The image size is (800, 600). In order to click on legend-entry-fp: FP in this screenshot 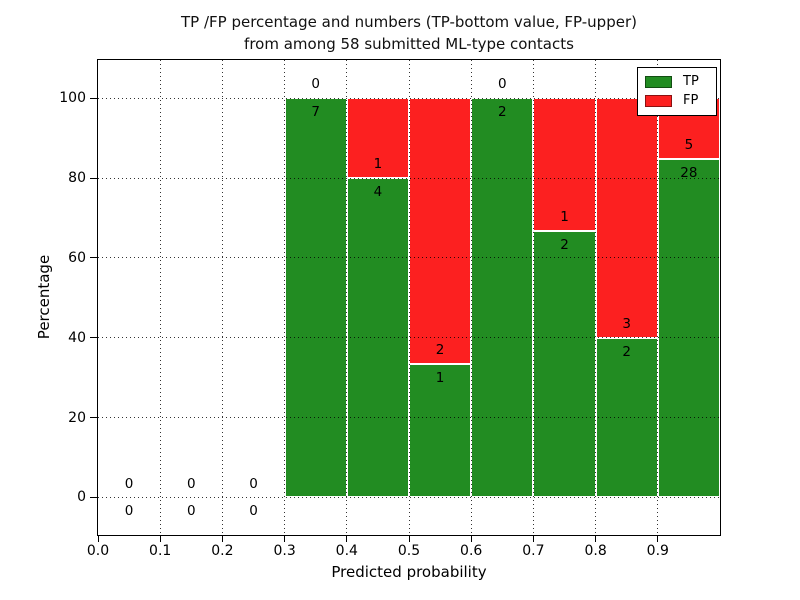, I will do `click(677, 100)`.